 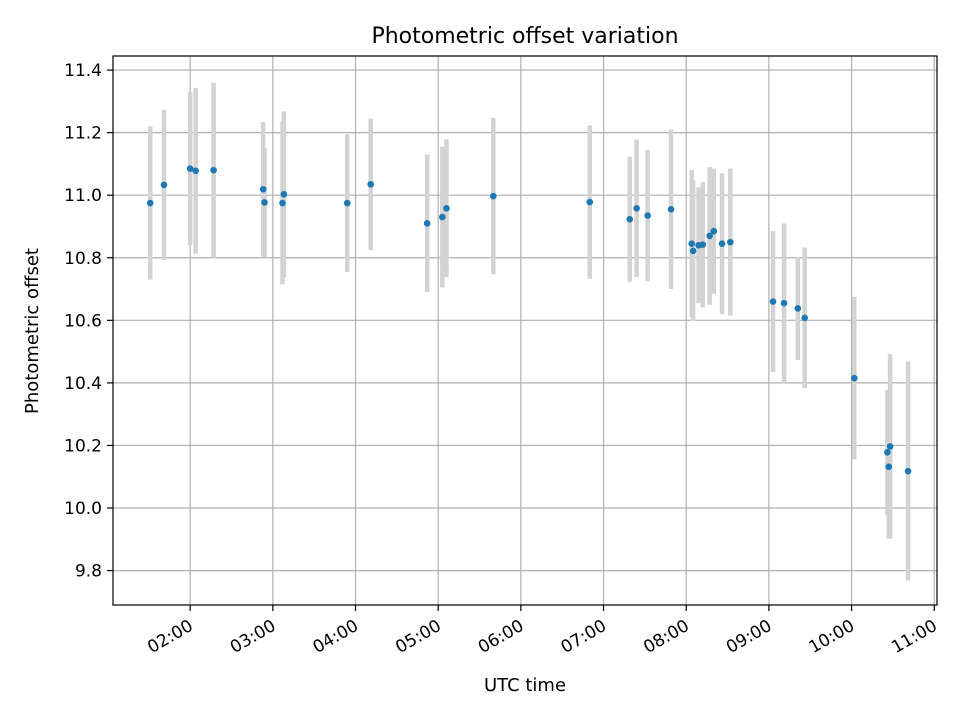 I want to click on y-tick-label: 10.6, so click(x=83, y=321).